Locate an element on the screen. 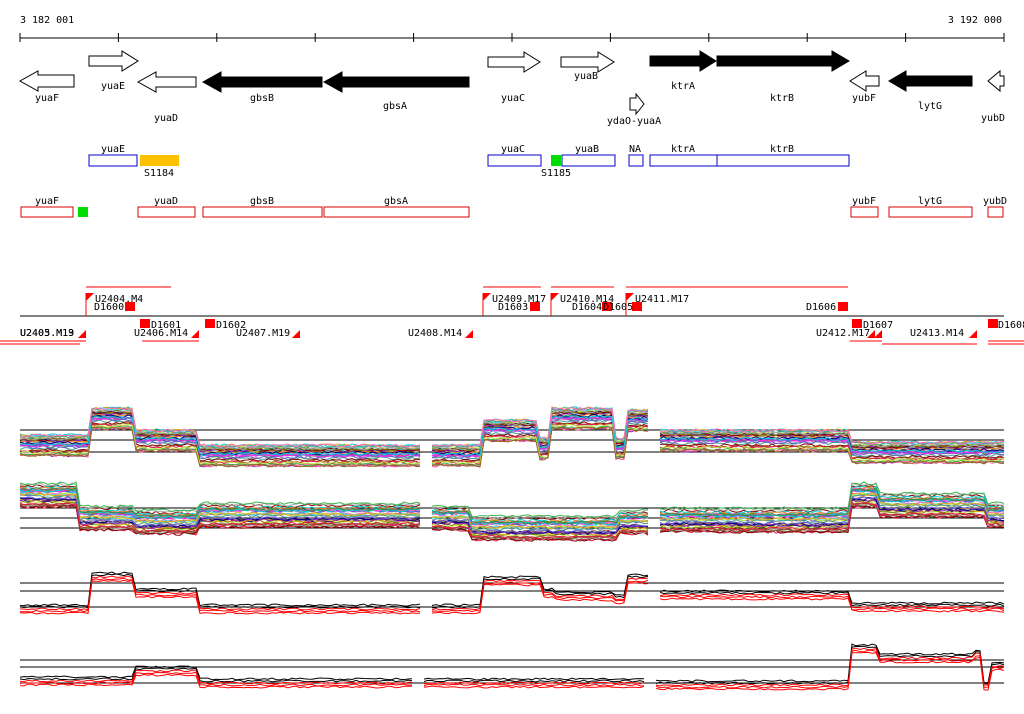  segment-label-u2404: U2404.M4 is located at coordinates (119, 299).